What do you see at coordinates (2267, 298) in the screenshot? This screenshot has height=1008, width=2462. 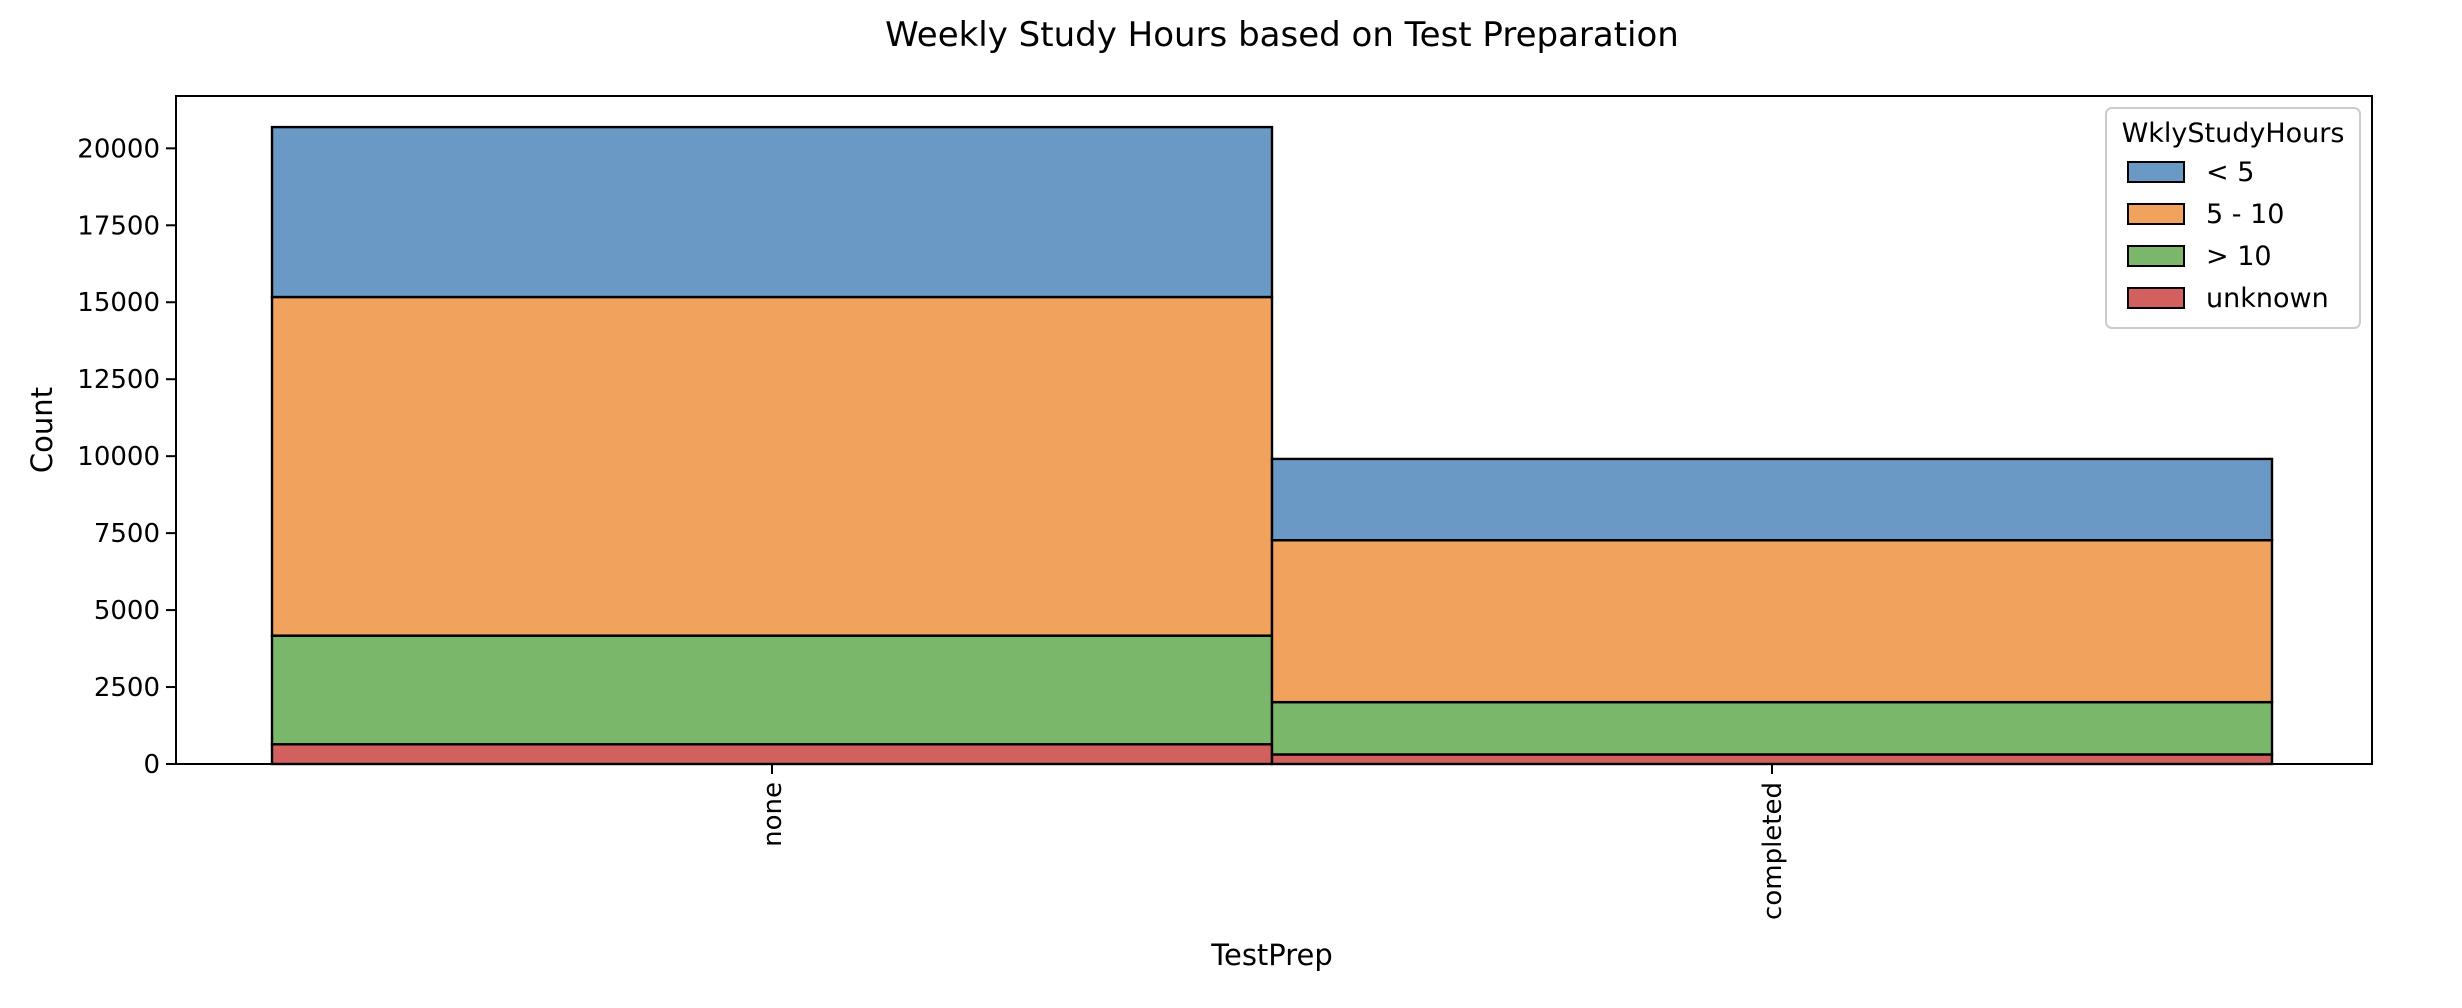 I see `legend-label: unknown` at bounding box center [2267, 298].